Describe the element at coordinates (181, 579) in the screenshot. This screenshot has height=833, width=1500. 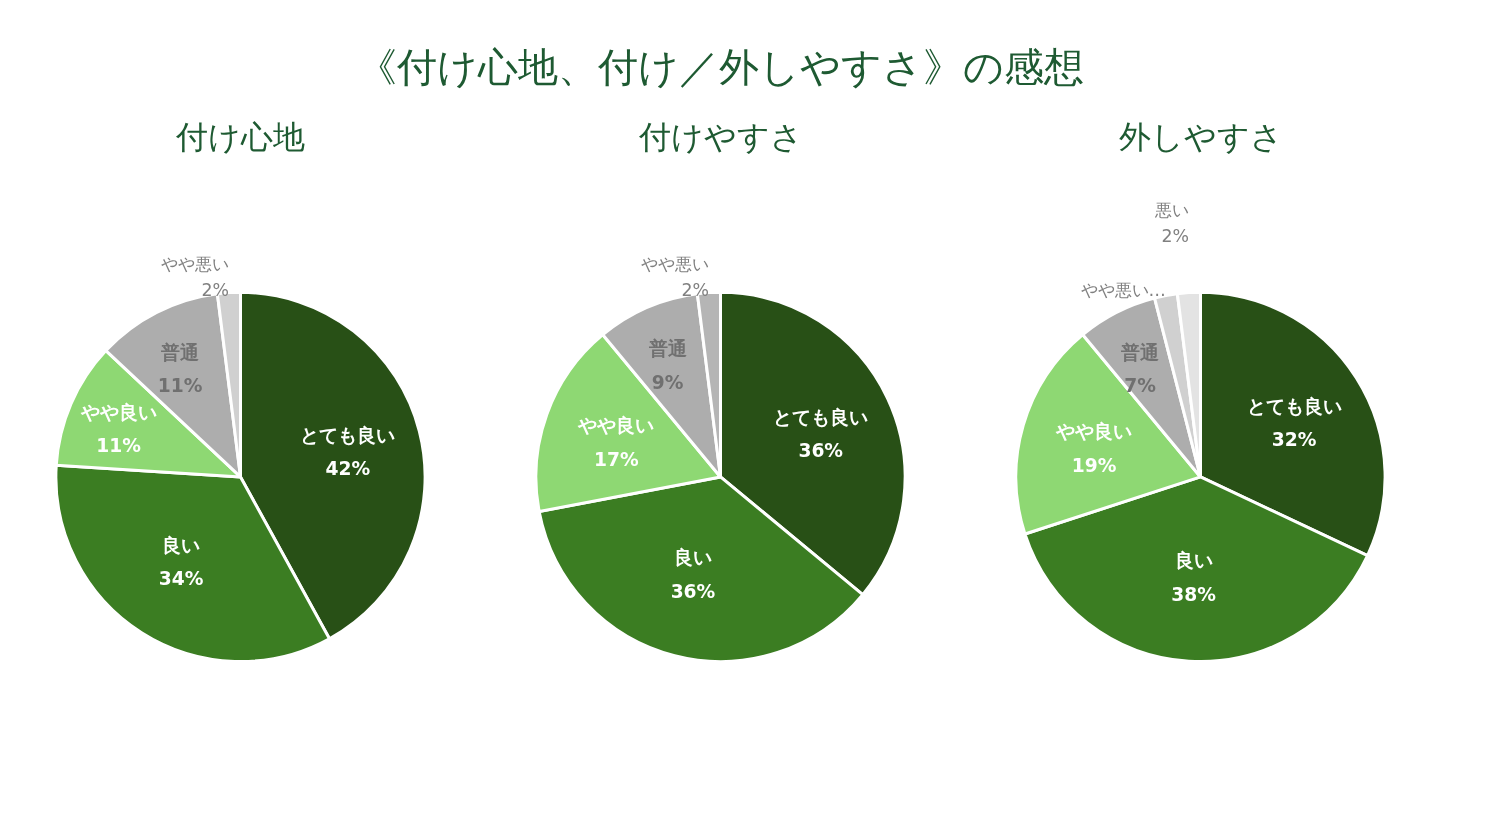
I see `data-label: 34%` at that location.